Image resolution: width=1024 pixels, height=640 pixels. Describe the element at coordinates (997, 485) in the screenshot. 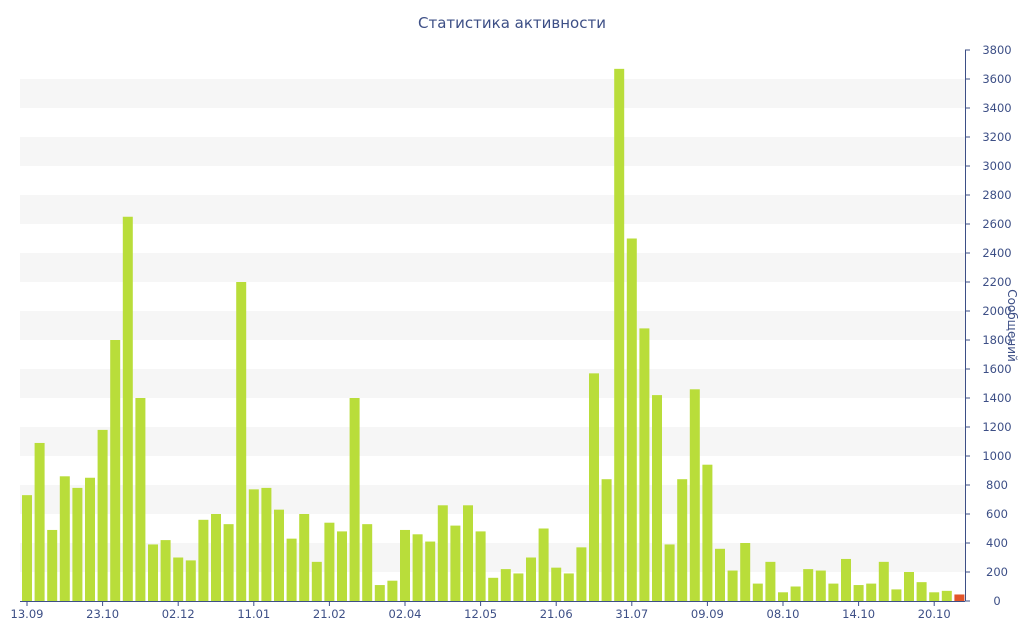

I see `y-tick-label: 800` at that location.